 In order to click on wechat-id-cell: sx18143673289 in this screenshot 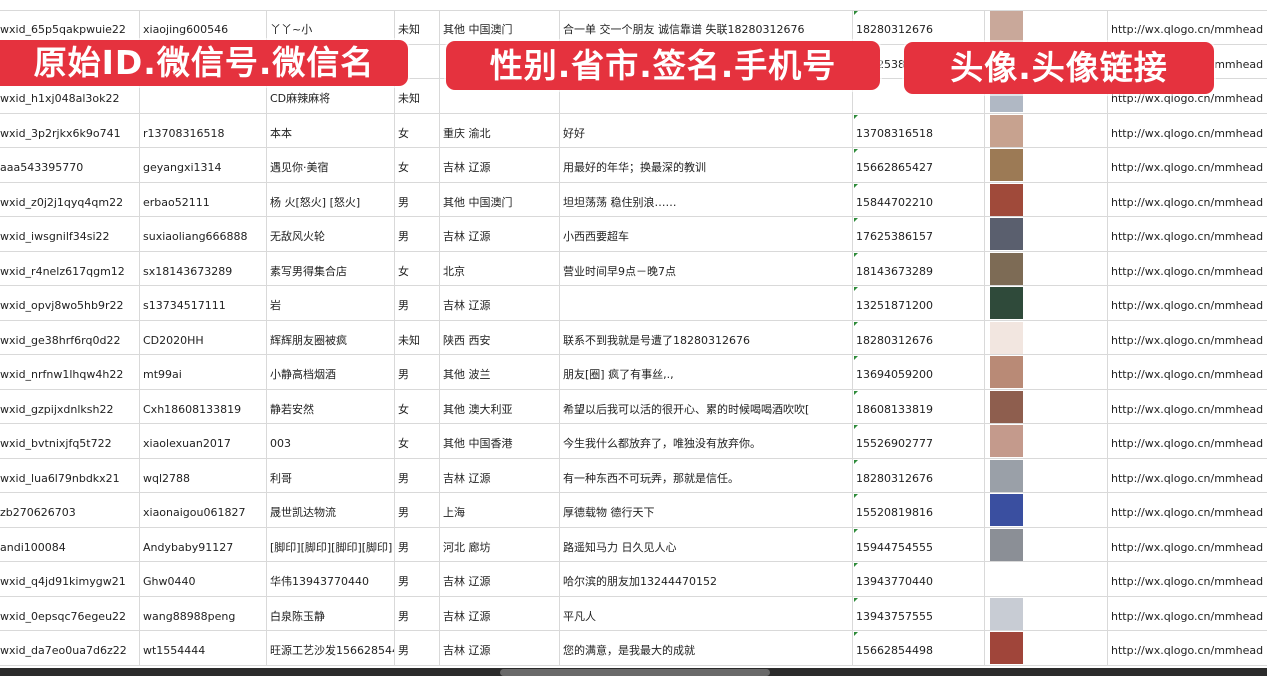, I will do `click(203, 268)`.